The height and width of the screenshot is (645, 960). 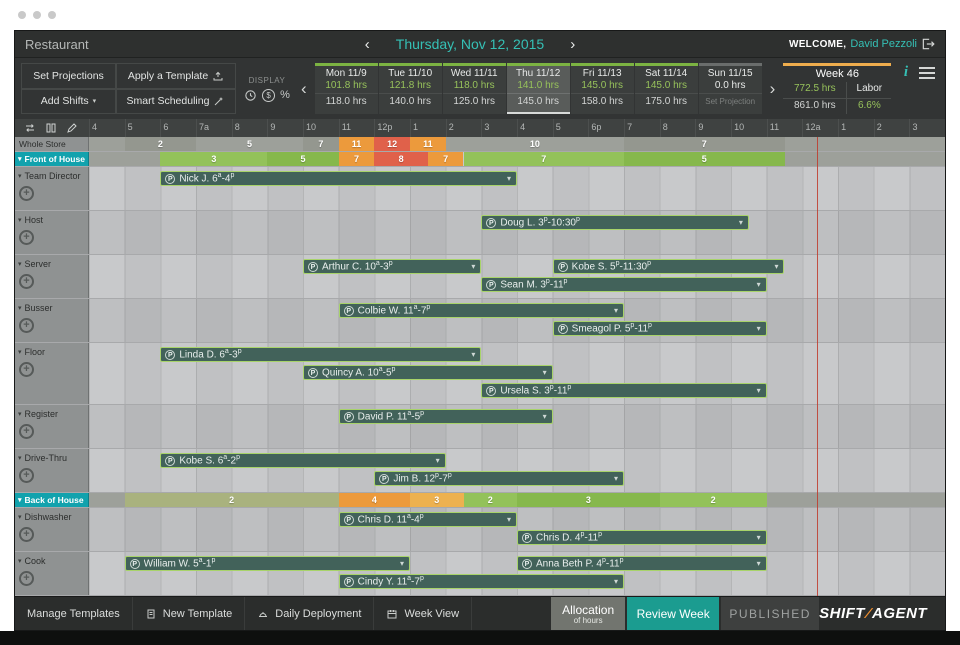 I want to click on role-header: ▾ Drive-Thru, so click(x=51, y=456).